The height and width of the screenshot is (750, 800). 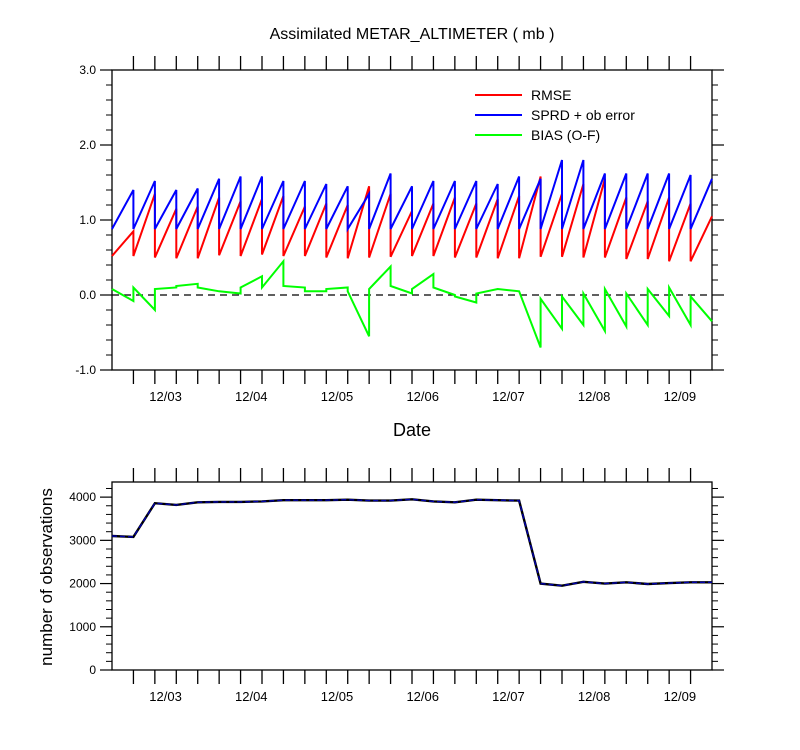 I want to click on y-tick-label: 0.0, so click(x=87, y=295).